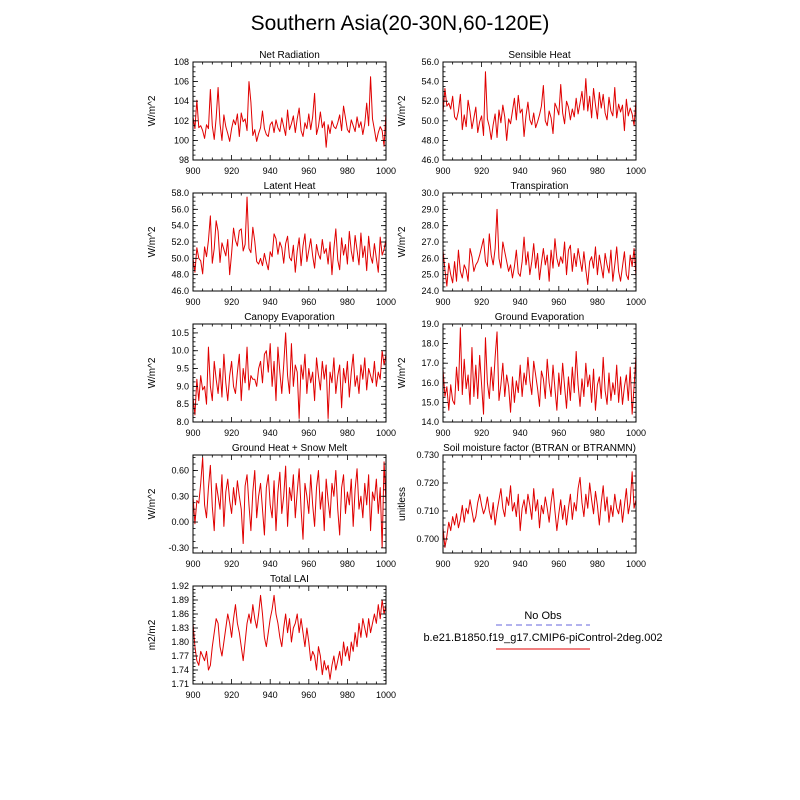 Image resolution: width=800 pixels, height=800 pixels. I want to click on x-tick-label-transpiration: 940, so click(520, 302).